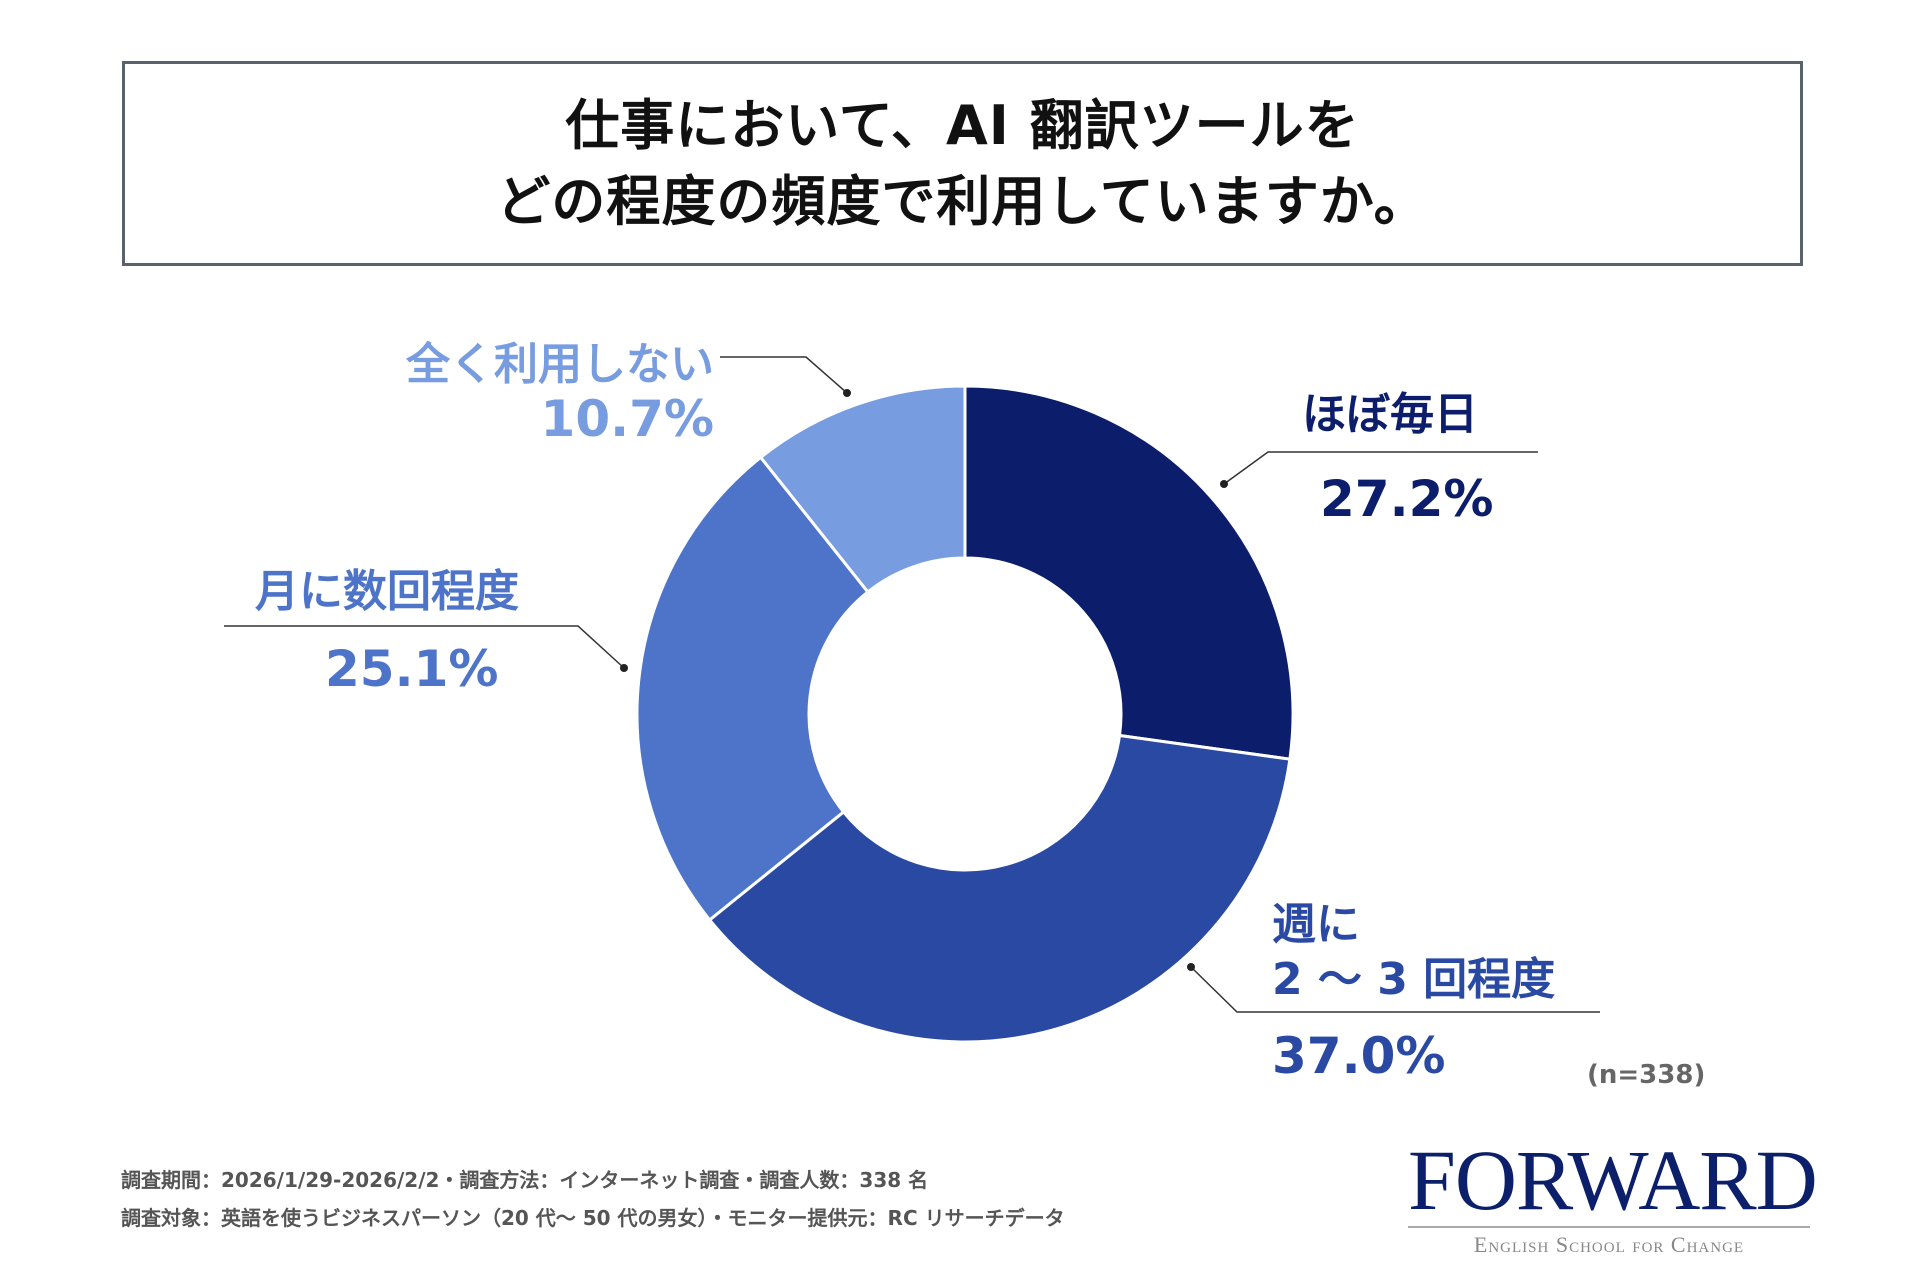 Image resolution: width=1920 pixels, height=1280 pixels. I want to click on label-never: 全く利用しない, so click(560, 364).